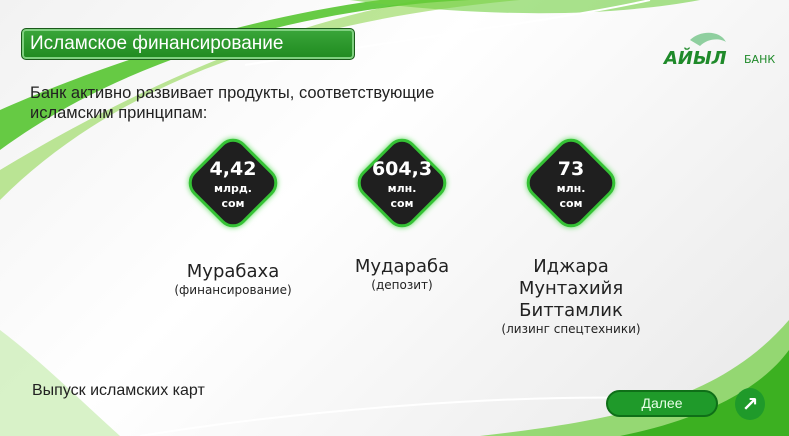 The width and height of the screenshot is (789, 436). Describe the element at coordinates (402, 266) in the screenshot. I see `product-name: Мудараба` at that location.